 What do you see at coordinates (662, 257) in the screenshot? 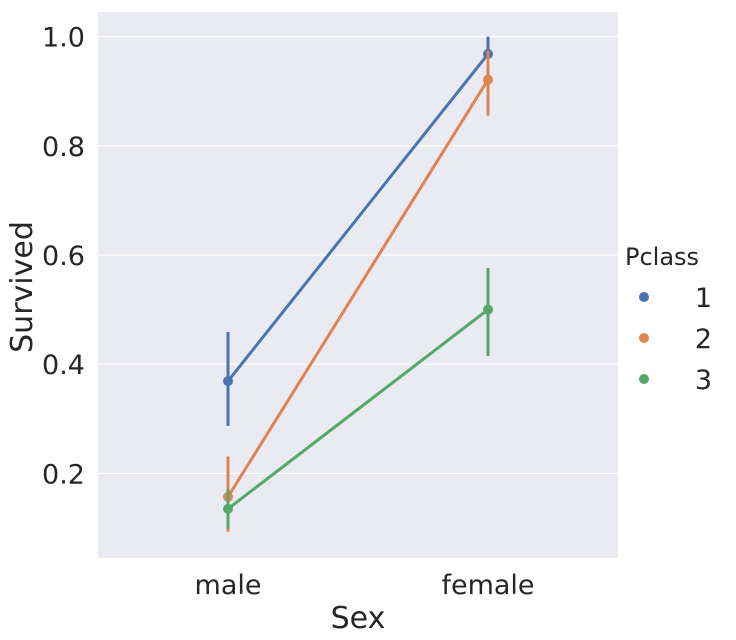
I see `legend-title: Pclass` at bounding box center [662, 257].